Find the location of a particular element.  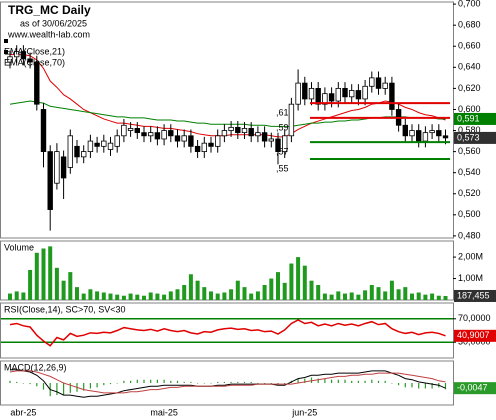

value-label: -0,0047 is located at coordinates (472, 388).